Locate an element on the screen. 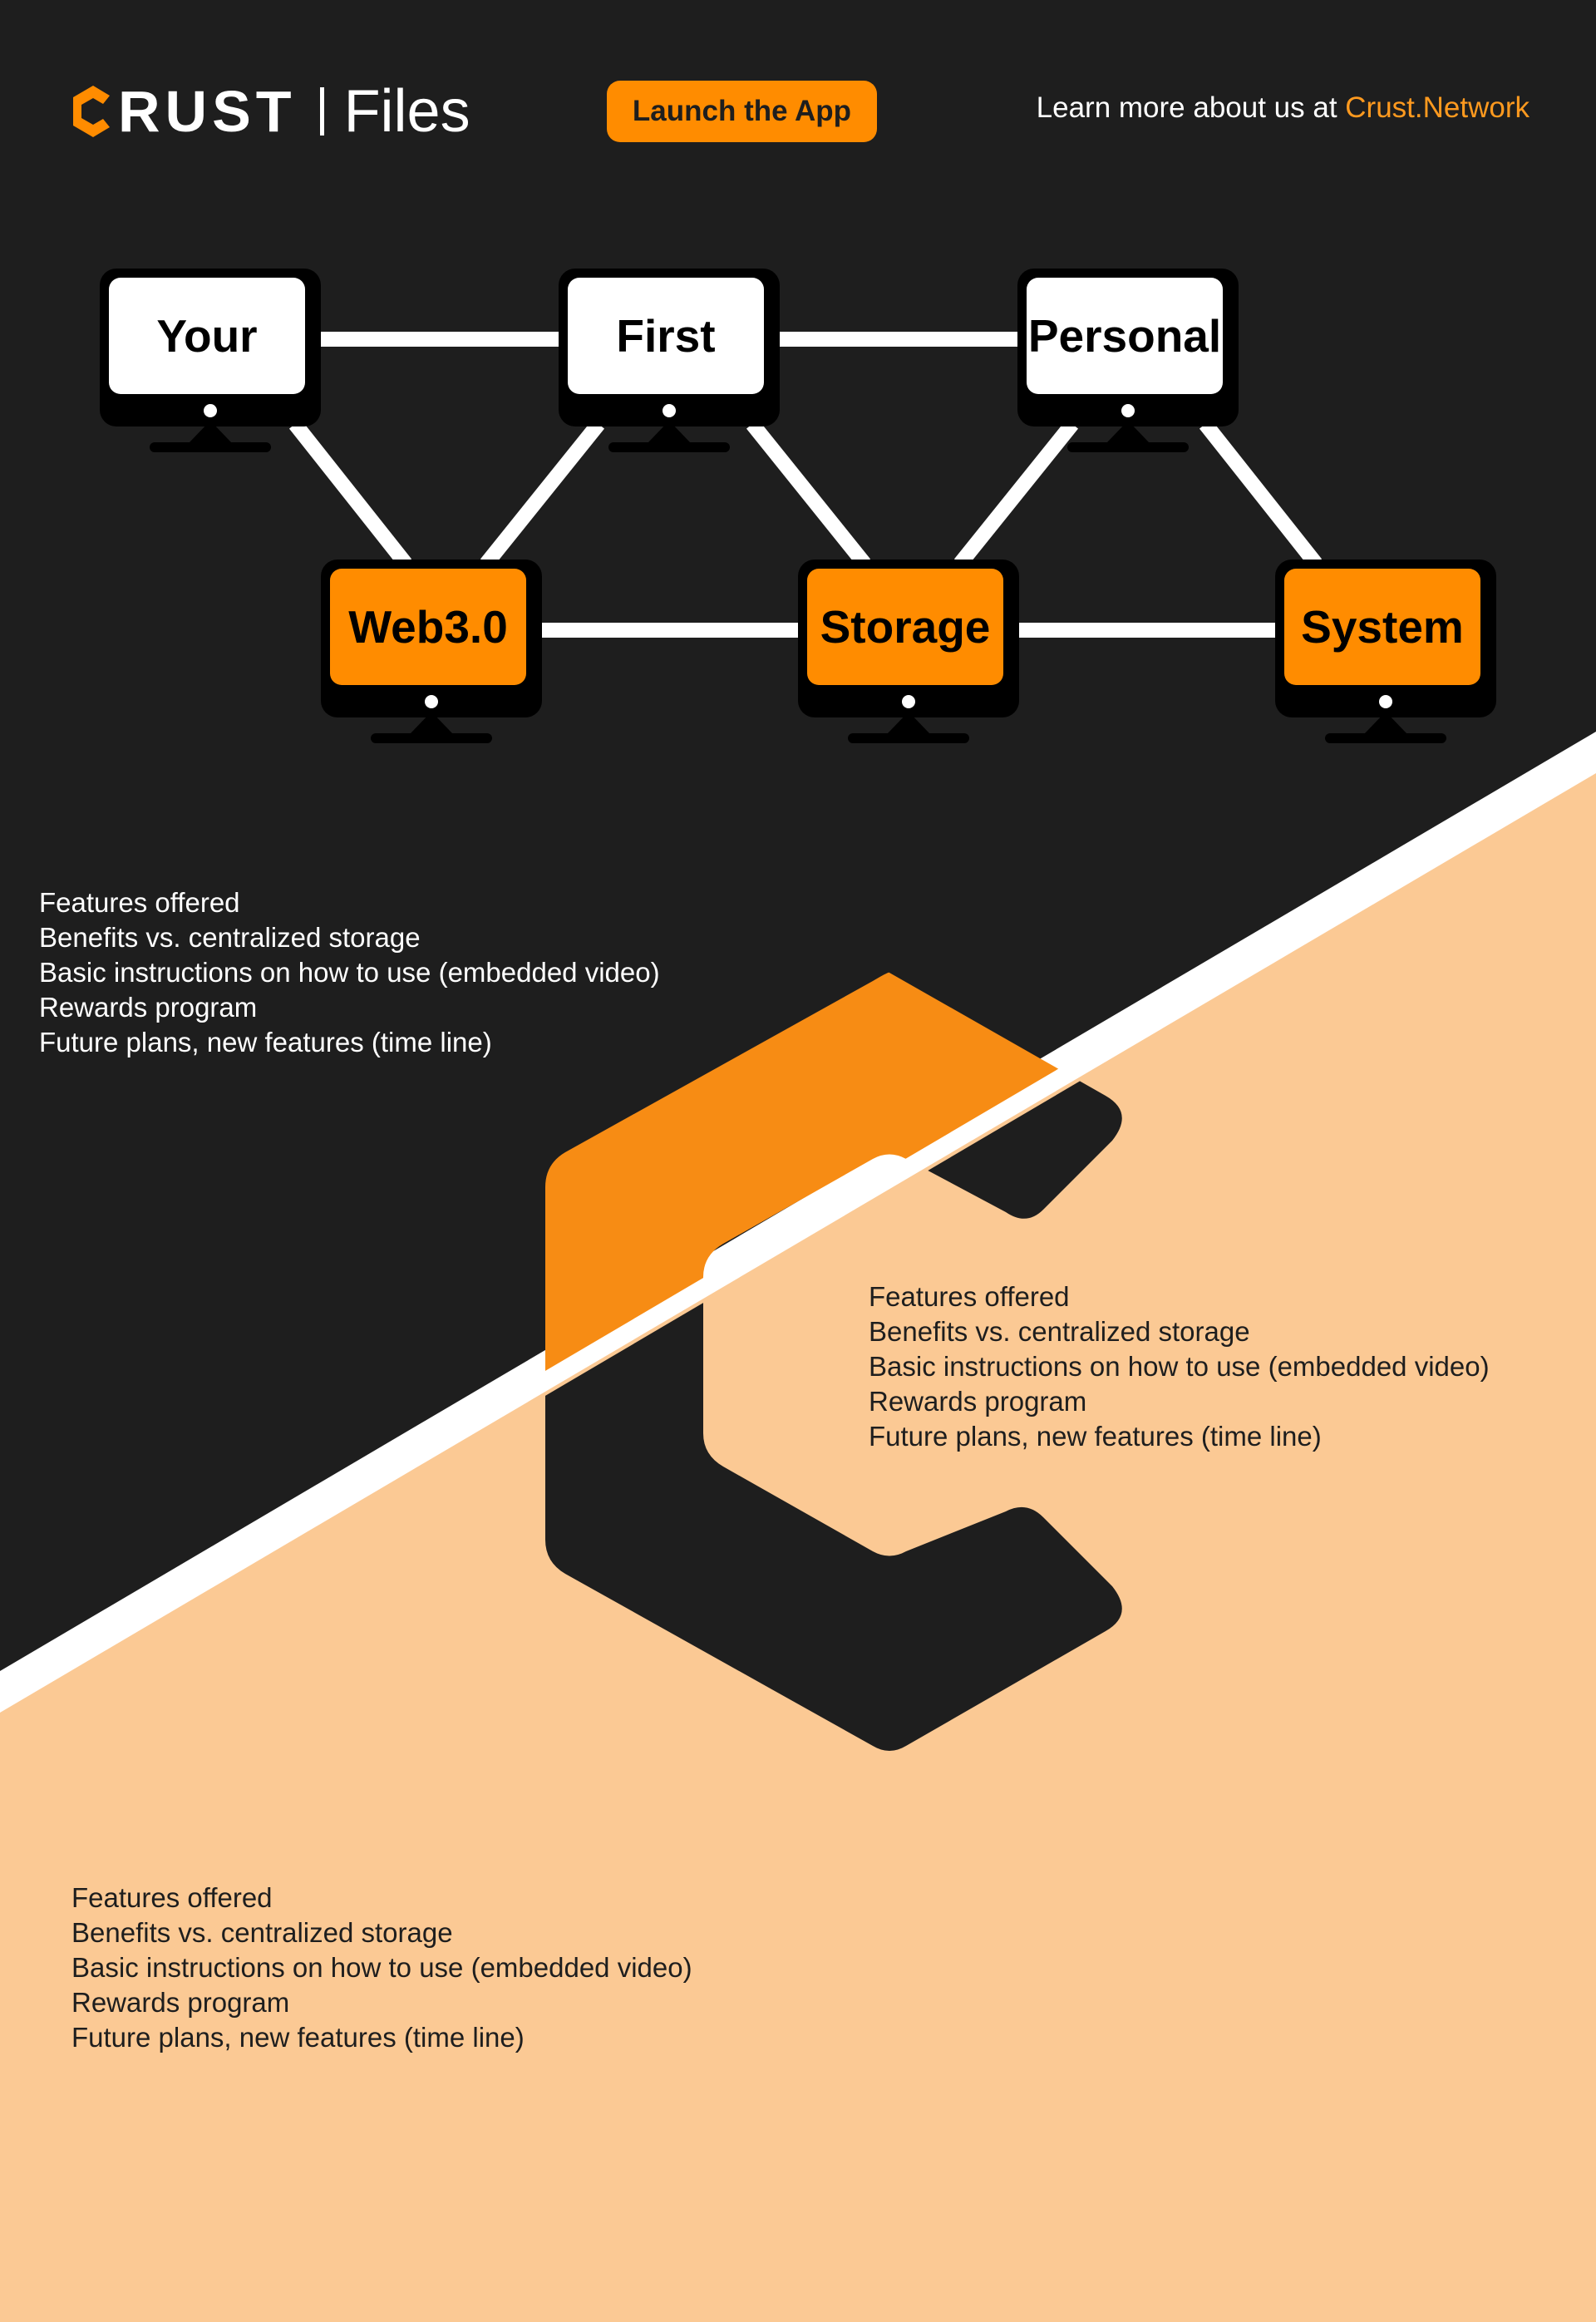 The height and width of the screenshot is (2322, 1596). line-personal-system is located at coordinates (1261, 494).